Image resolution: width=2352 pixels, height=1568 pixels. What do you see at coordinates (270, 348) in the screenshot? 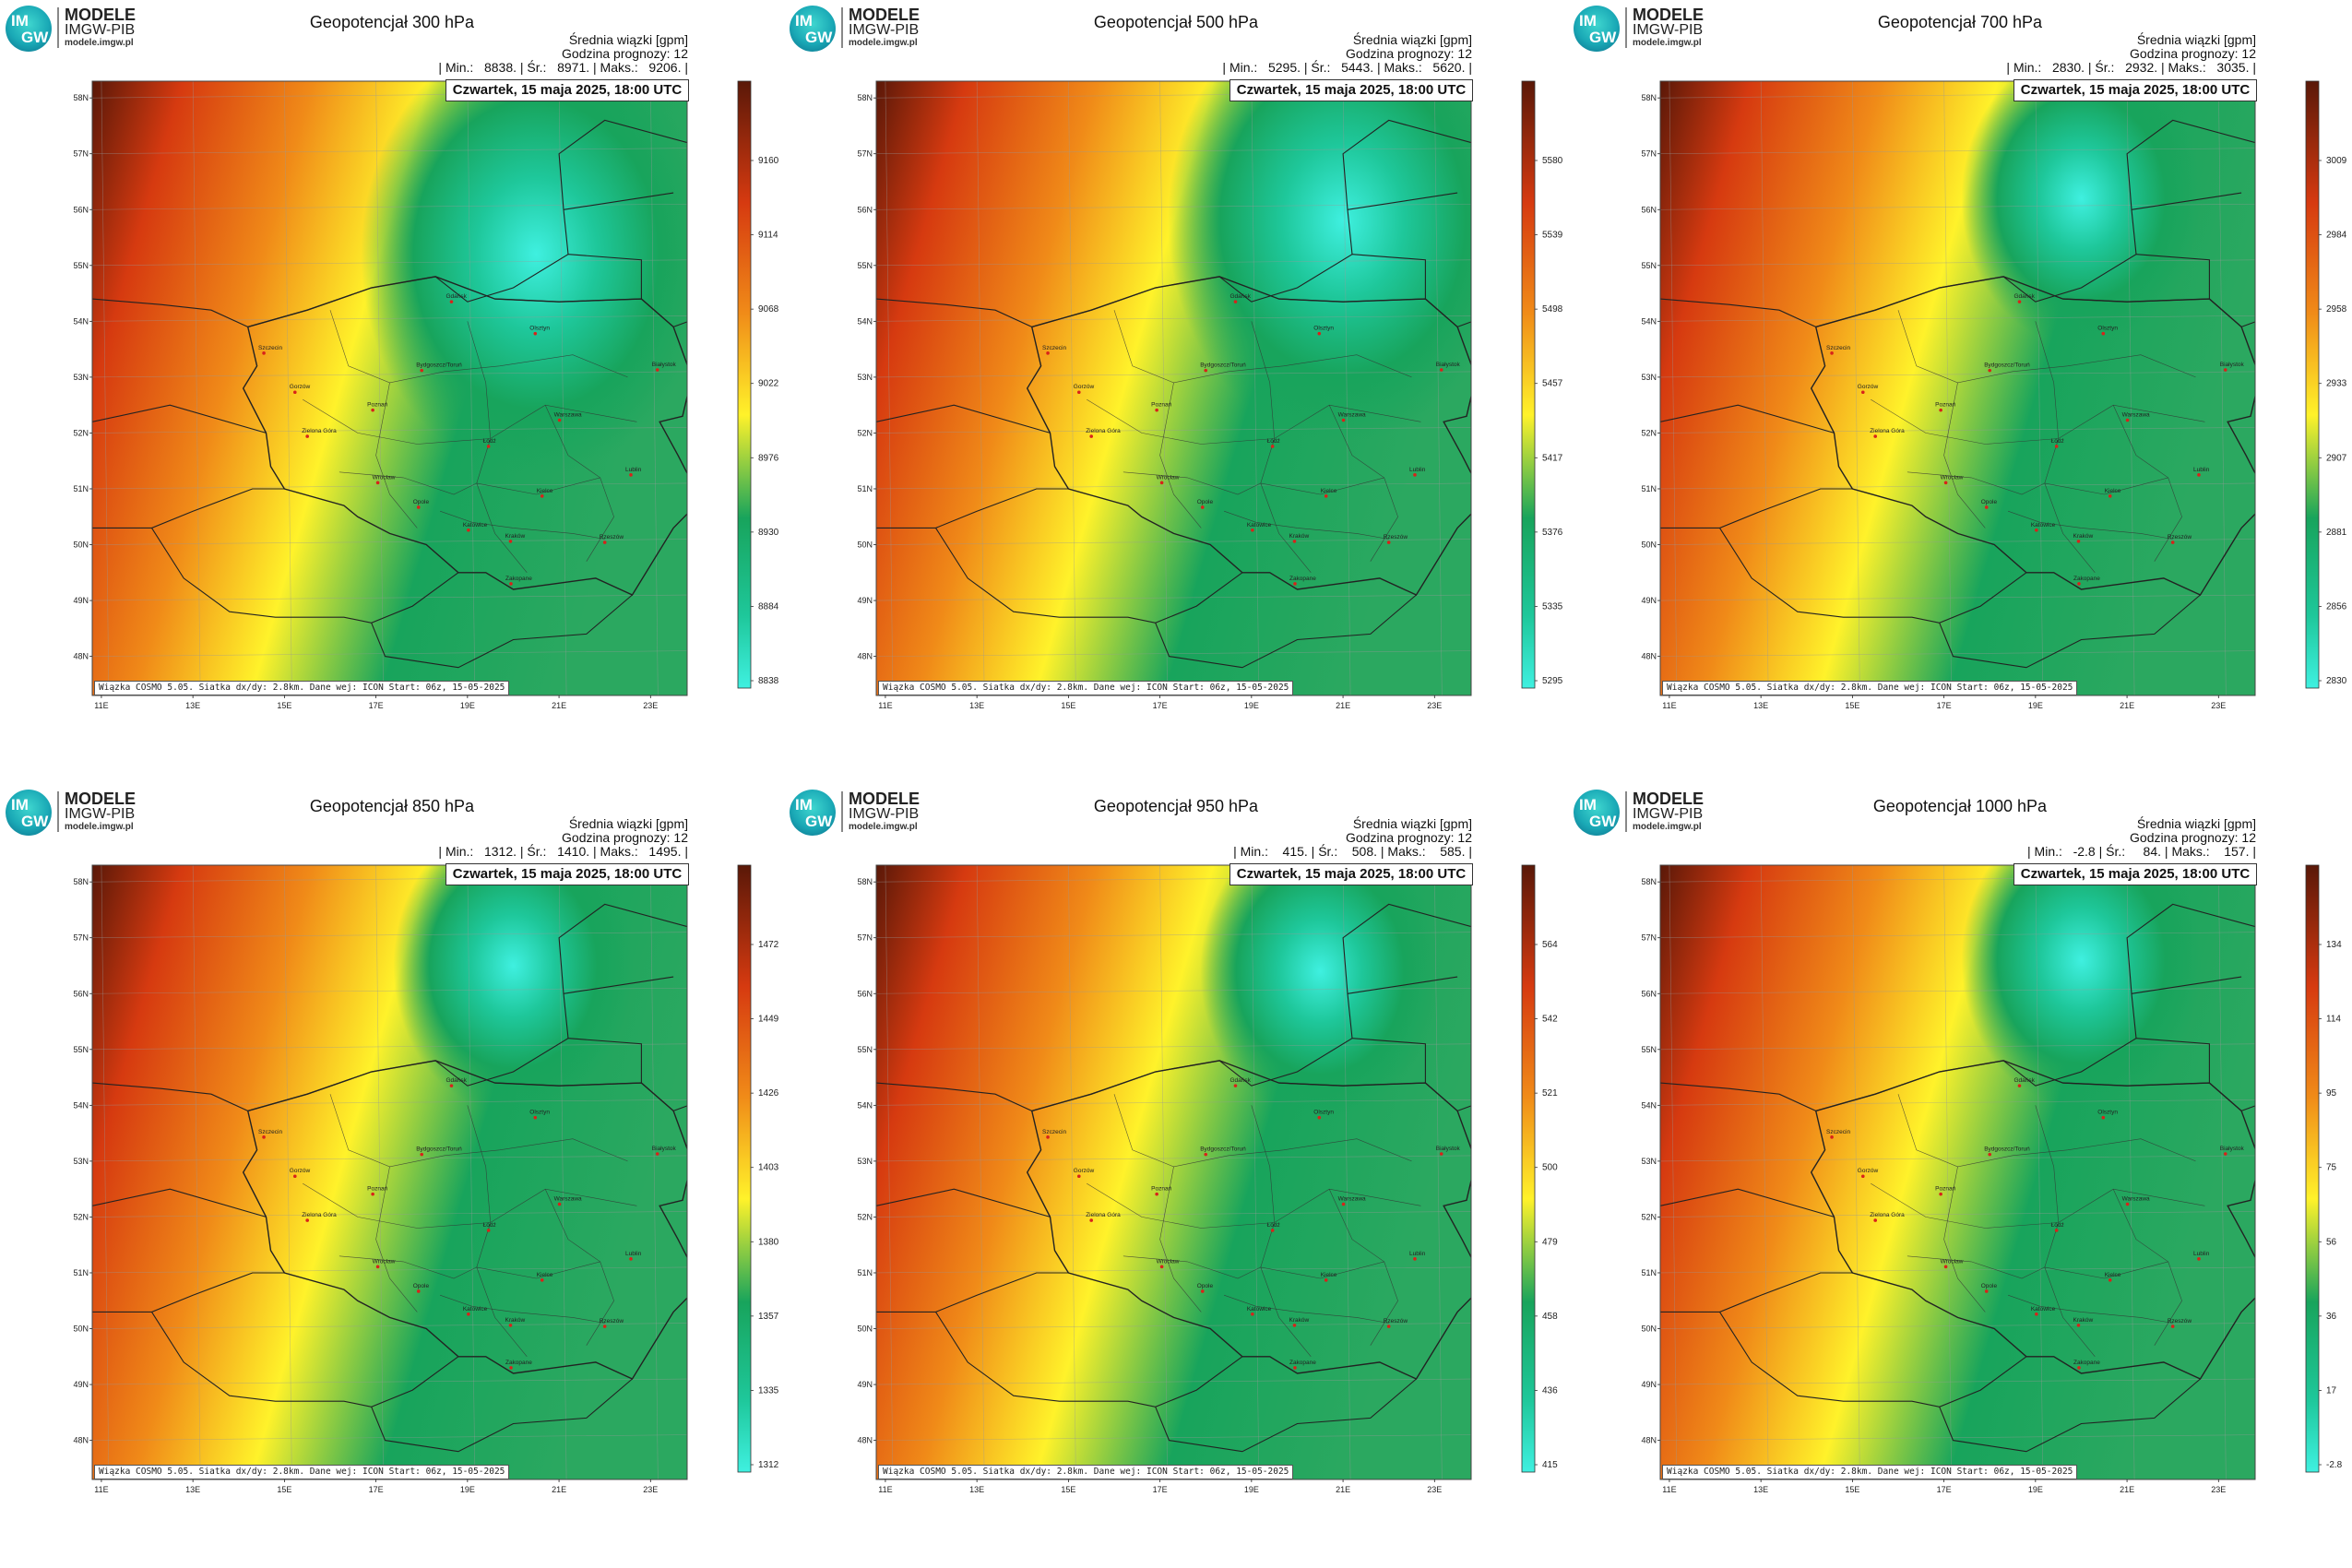
I see `city-label: Szczecin` at bounding box center [270, 348].